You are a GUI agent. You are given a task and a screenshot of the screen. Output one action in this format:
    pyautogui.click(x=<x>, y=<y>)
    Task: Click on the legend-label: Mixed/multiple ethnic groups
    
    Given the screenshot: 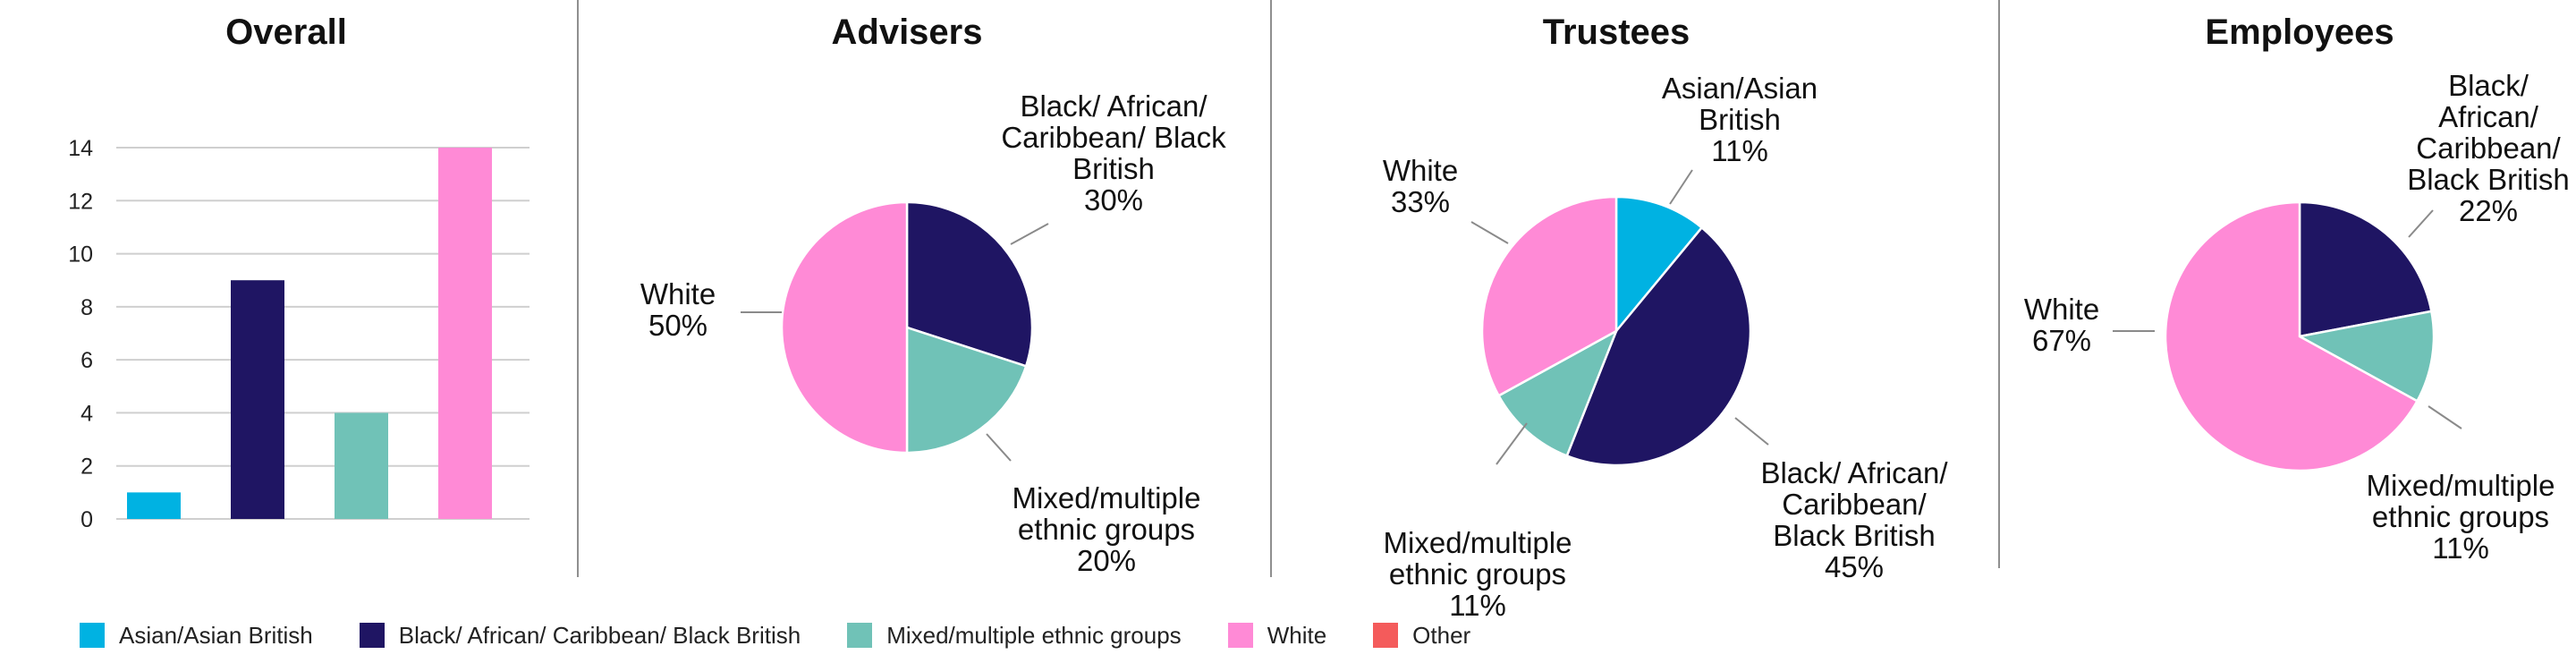 What is the action you would take?
    pyautogui.click(x=1034, y=635)
    